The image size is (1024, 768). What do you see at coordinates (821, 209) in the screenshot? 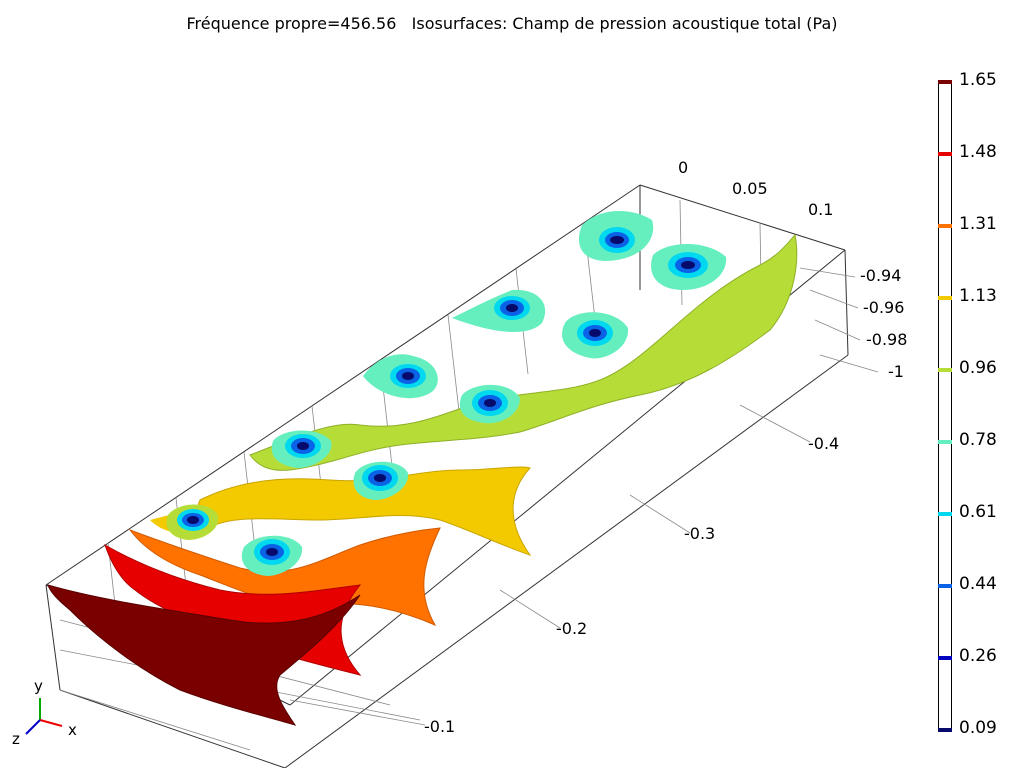
I see `top-tick-2: 0.1` at bounding box center [821, 209].